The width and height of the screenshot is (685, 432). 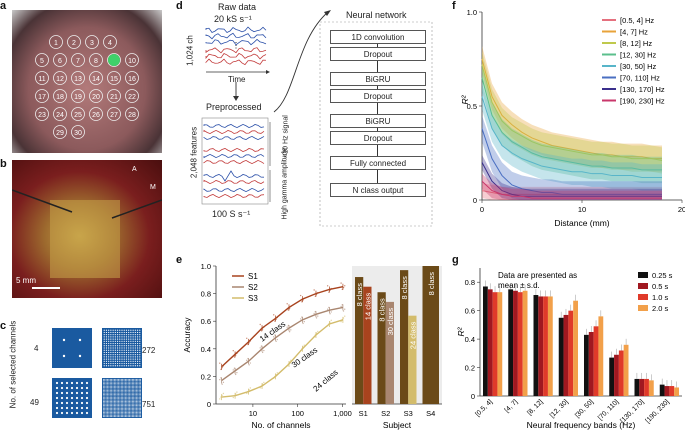 I want to click on y-tick-label: 0, so click(x=473, y=396).